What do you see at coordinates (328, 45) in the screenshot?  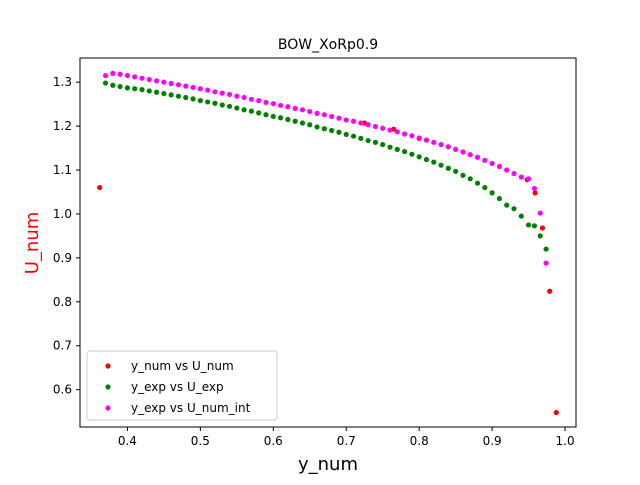 I see `chart-title: BOW_XoRp0.9` at bounding box center [328, 45].